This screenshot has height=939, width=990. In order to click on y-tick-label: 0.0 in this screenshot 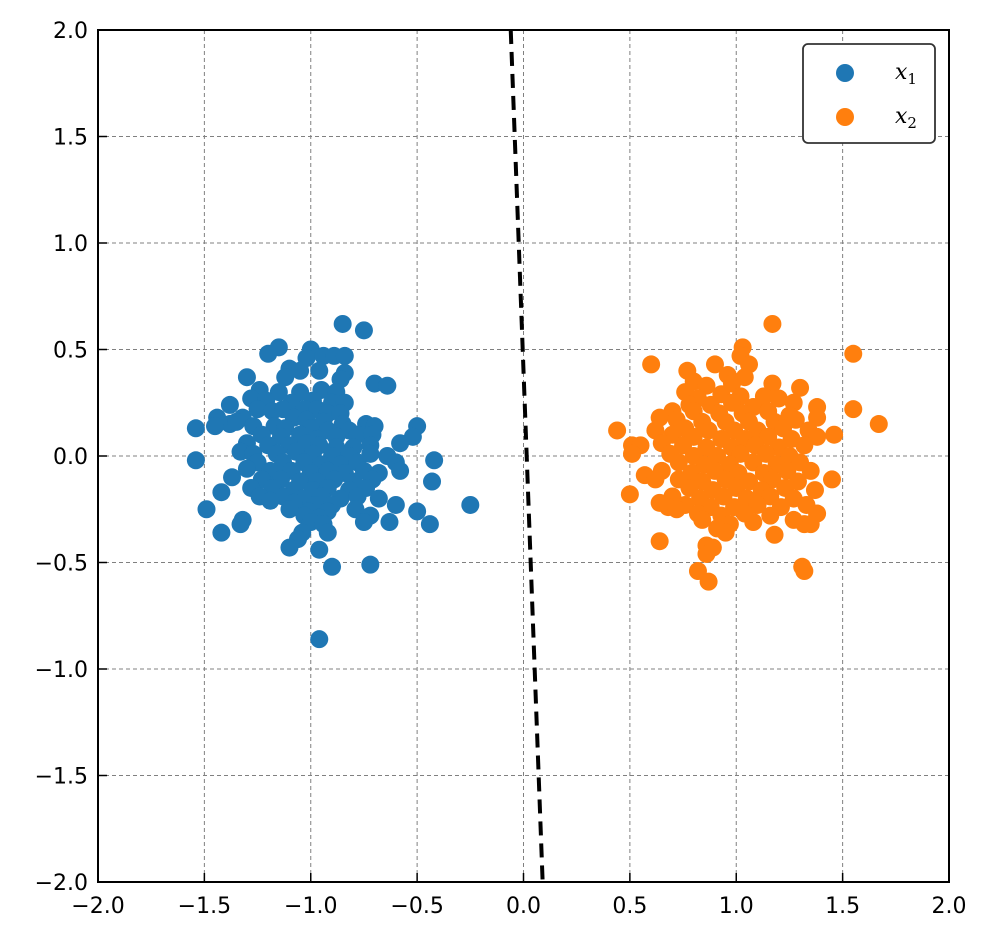, I will do `click(70, 457)`.